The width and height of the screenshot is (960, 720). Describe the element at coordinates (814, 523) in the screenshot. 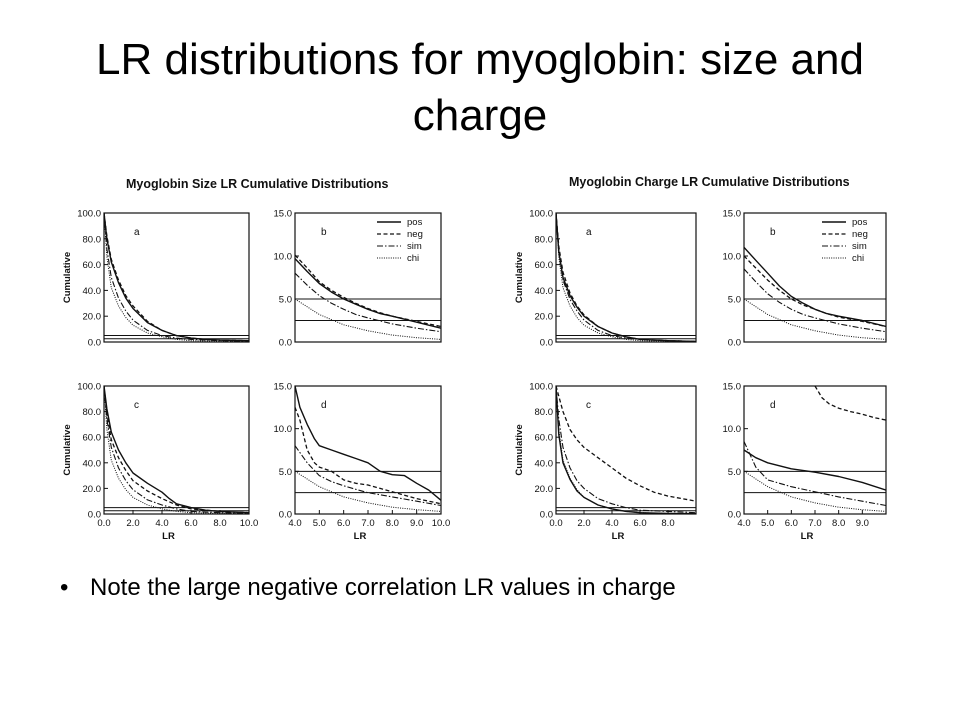

I see `x-tick-label: 7.0` at that location.